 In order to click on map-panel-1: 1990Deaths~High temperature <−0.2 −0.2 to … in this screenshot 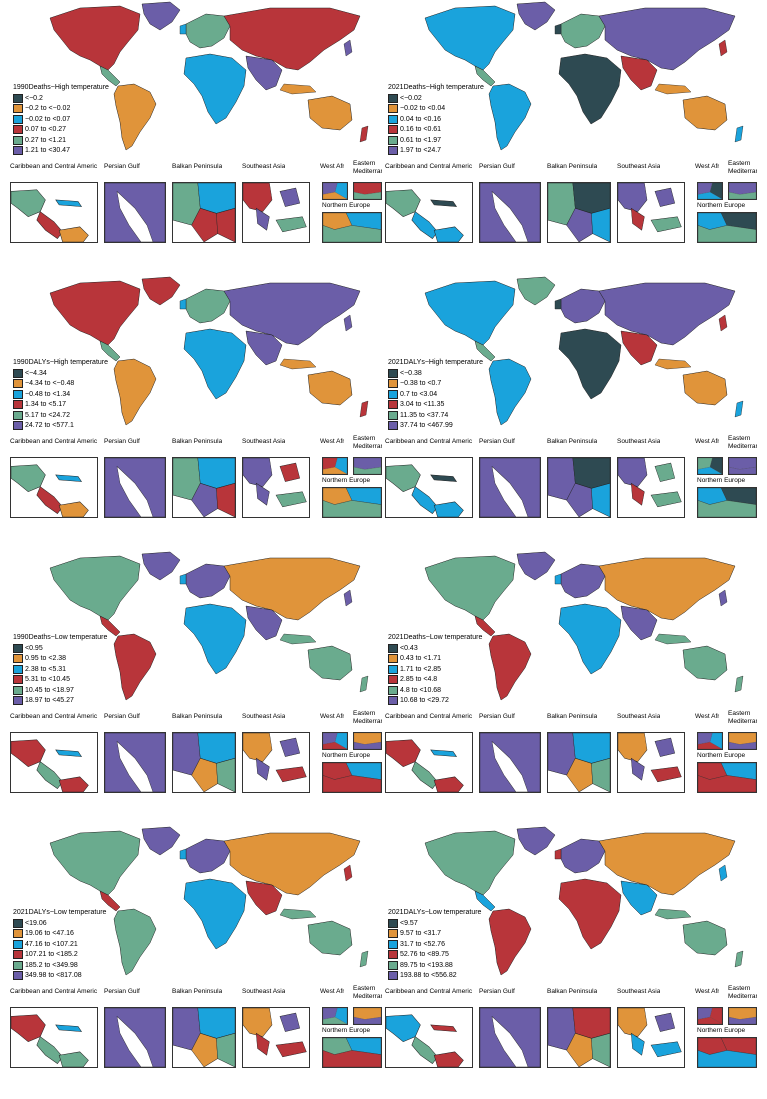, I will do `click(196, 135)`.